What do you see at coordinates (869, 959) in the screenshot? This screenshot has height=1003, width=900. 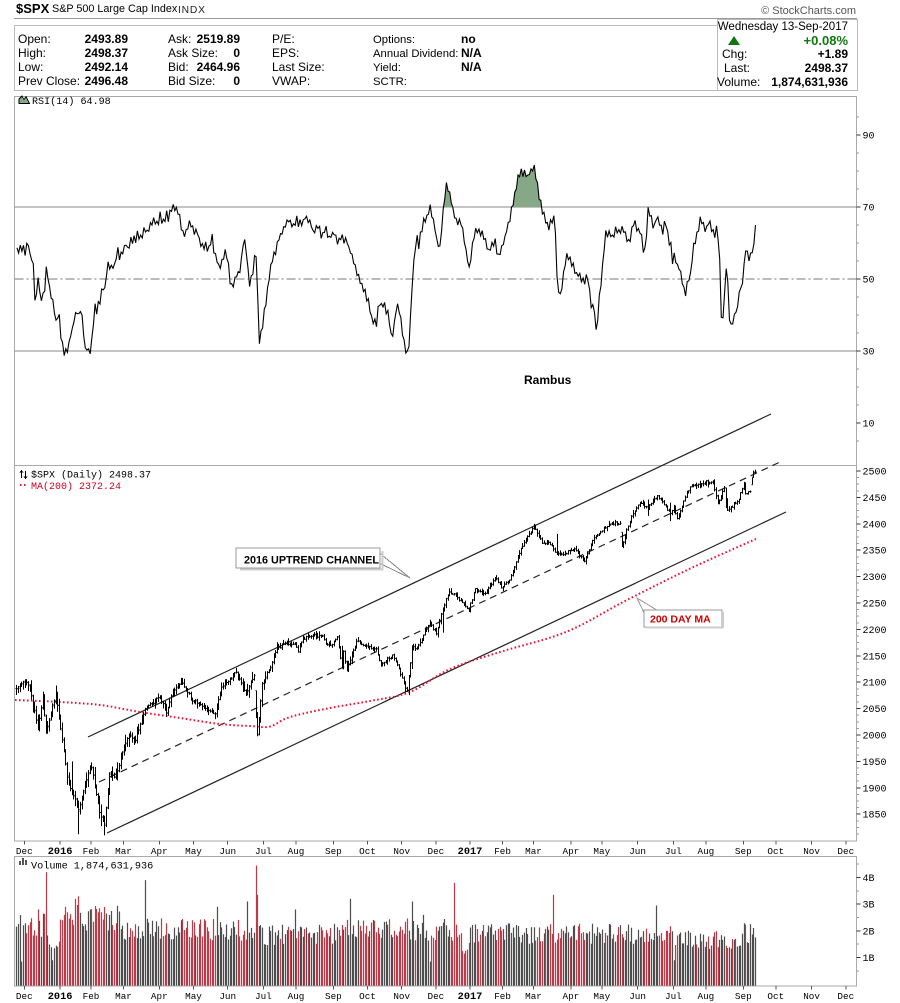 I see `svg-text: 1B` at bounding box center [869, 959].